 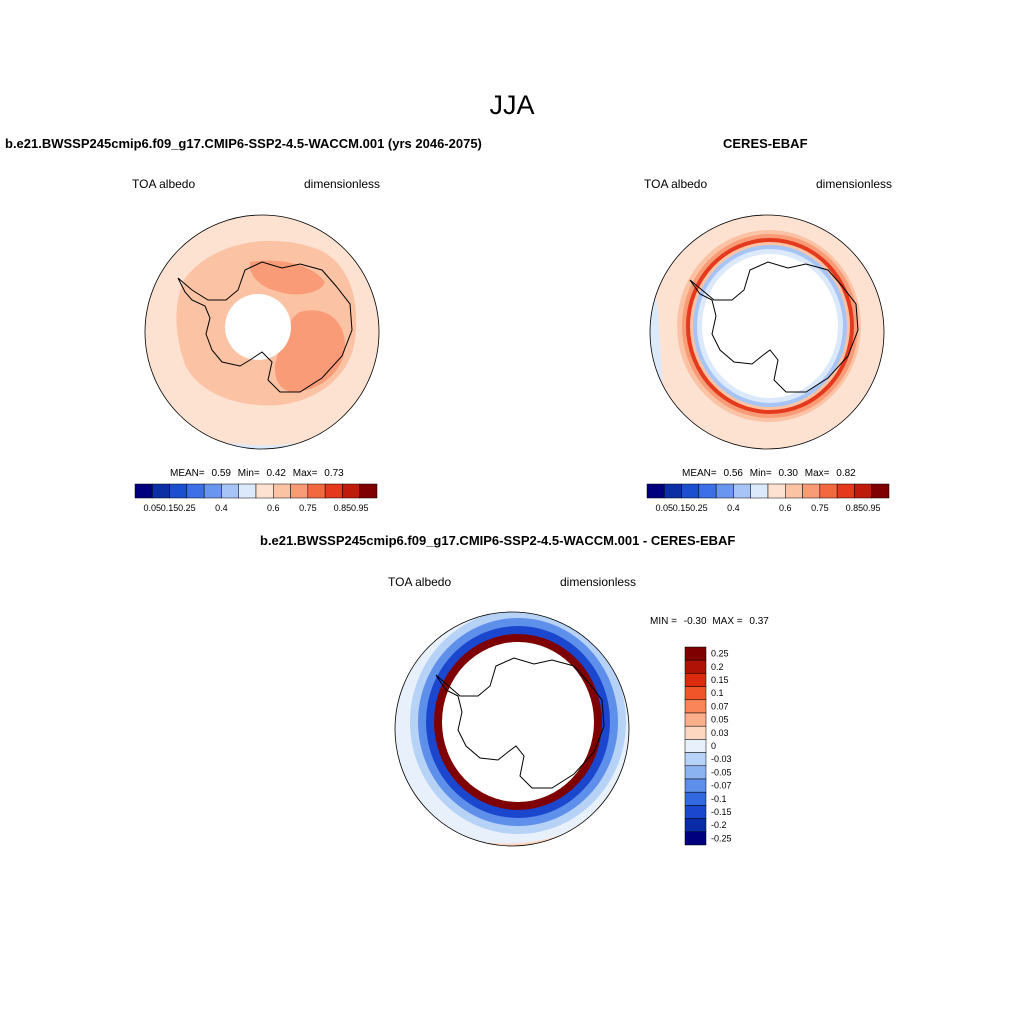 I want to click on colorbar-3-tick-label: 0.1, so click(x=717, y=693).